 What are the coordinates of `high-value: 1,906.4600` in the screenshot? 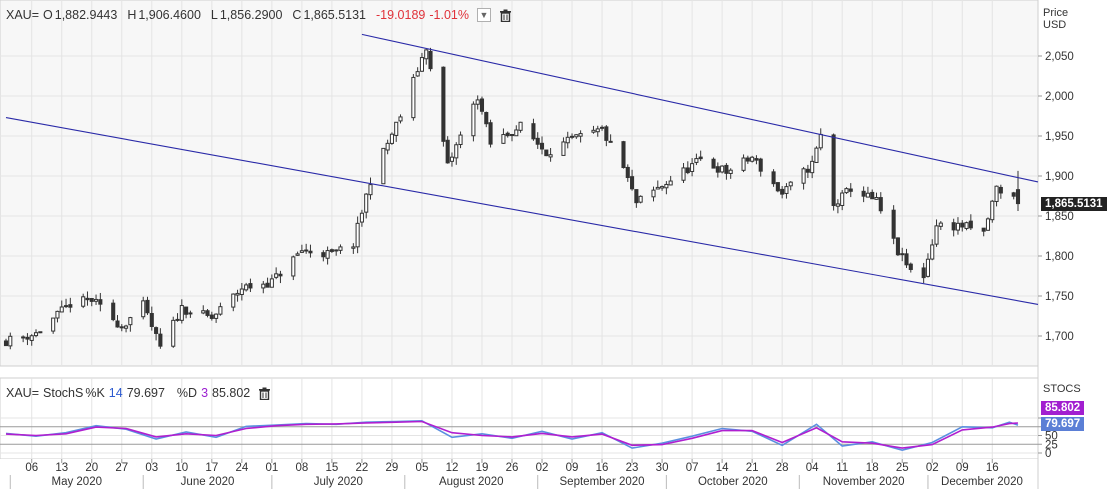 It's located at (169, 15).